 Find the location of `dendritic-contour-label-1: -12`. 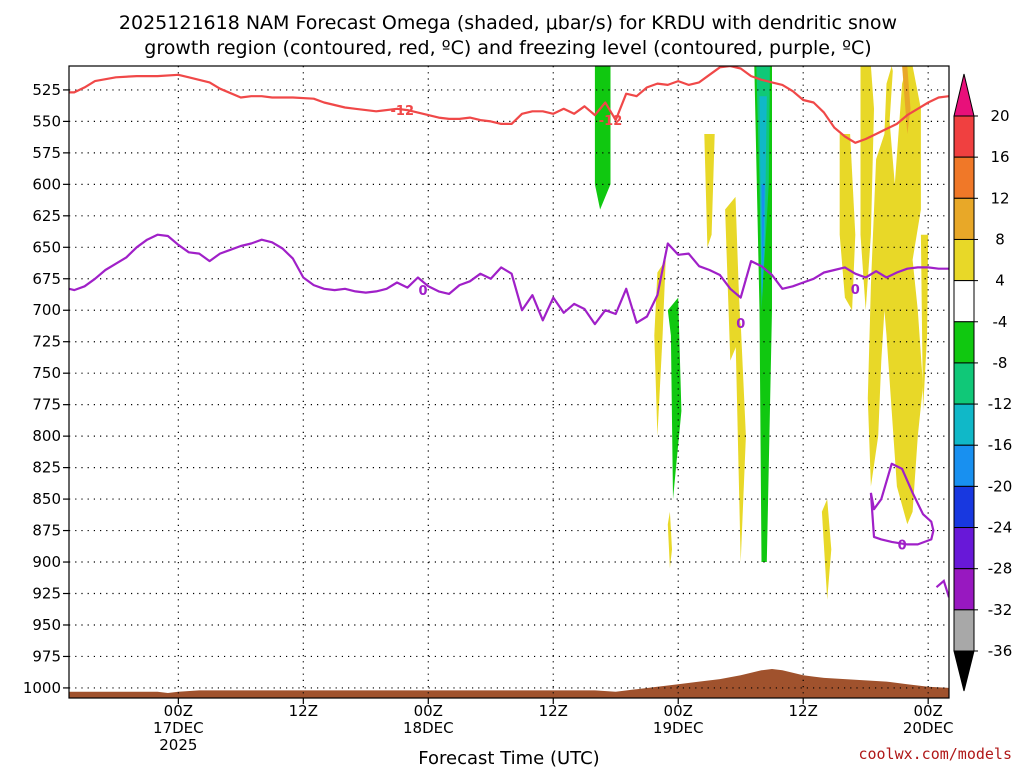

dendritic-contour-label-1: -12 is located at coordinates (611, 121).